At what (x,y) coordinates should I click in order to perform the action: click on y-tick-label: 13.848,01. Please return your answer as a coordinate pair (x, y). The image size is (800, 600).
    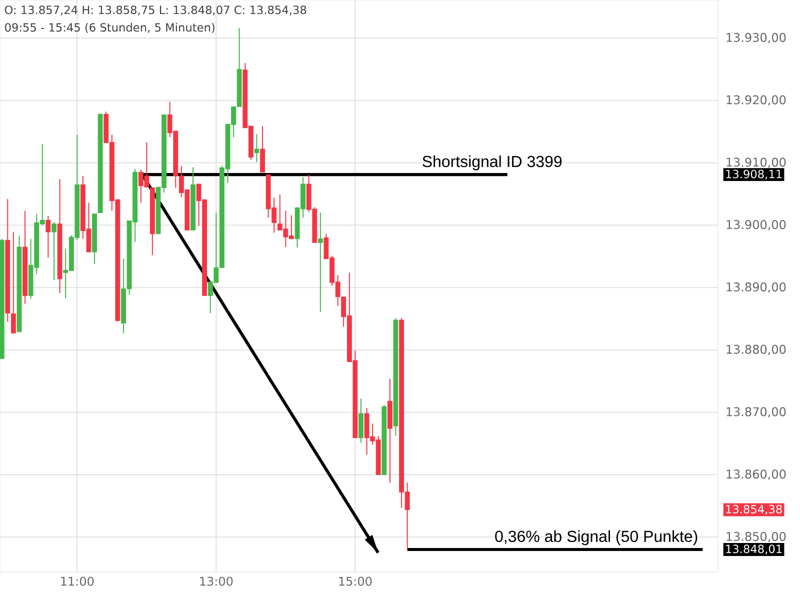
    Looking at the image, I should click on (754, 549).